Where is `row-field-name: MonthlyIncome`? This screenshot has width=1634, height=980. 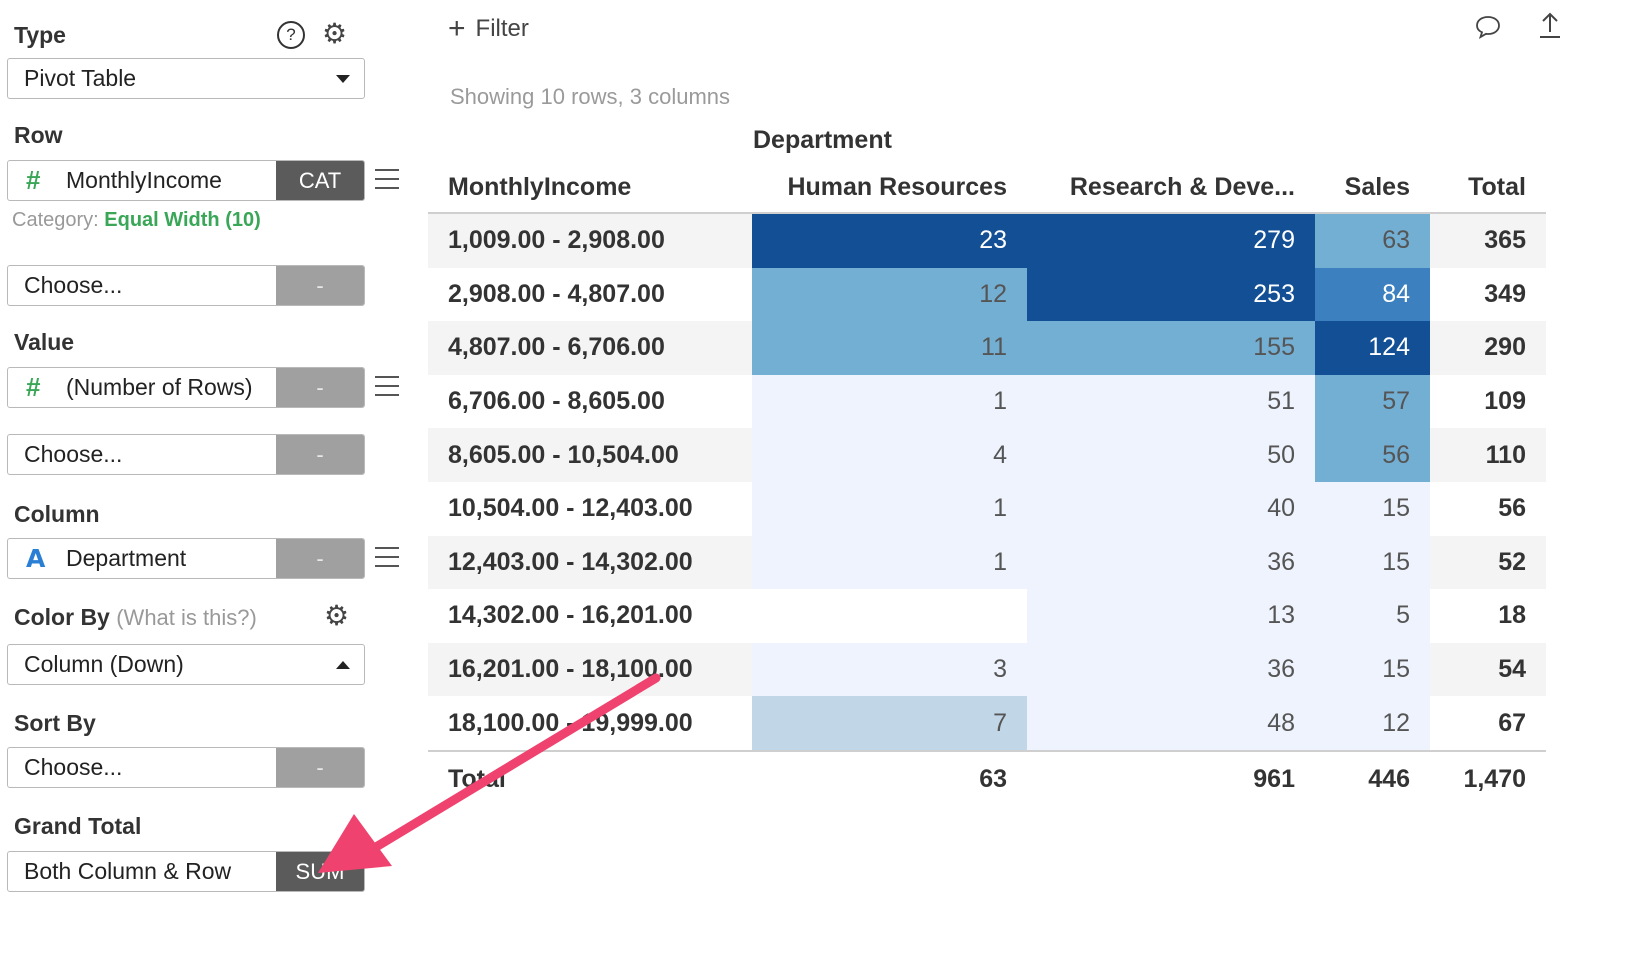
row-field-name: MonthlyIncome is located at coordinates (144, 180).